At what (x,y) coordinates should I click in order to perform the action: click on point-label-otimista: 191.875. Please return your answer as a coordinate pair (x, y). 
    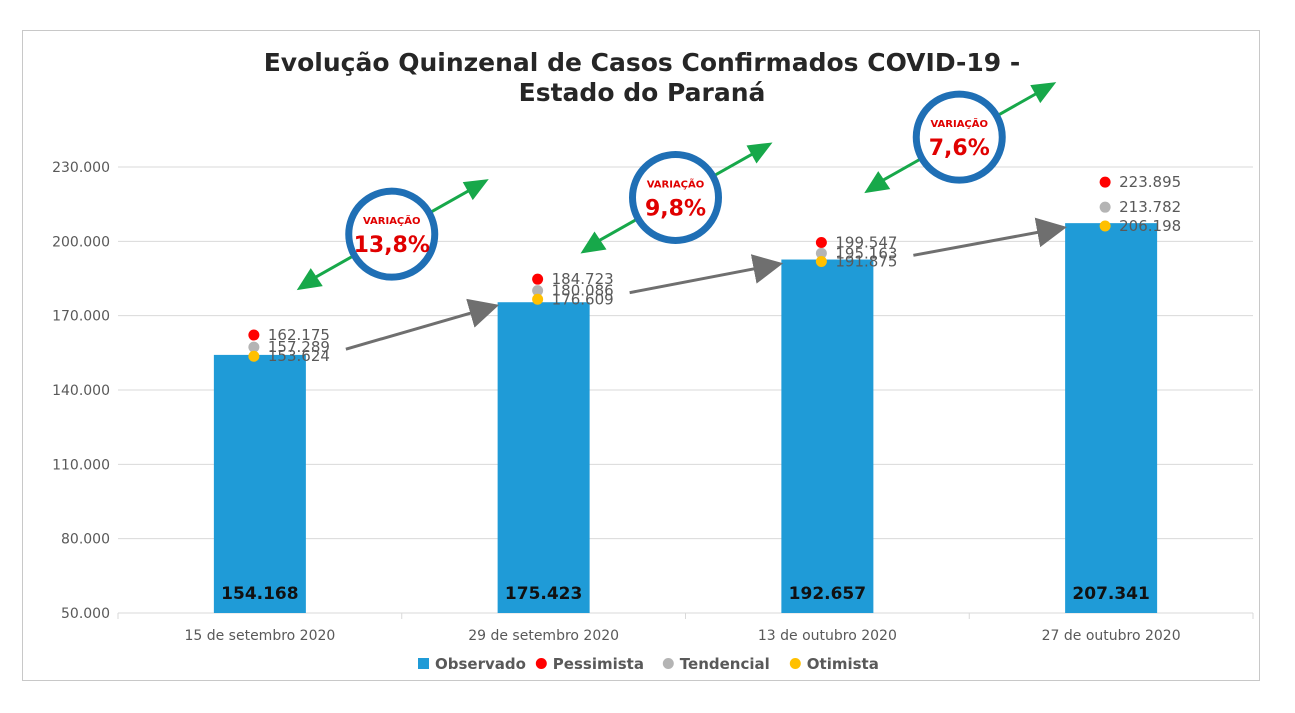
    Looking at the image, I should click on (866, 261).